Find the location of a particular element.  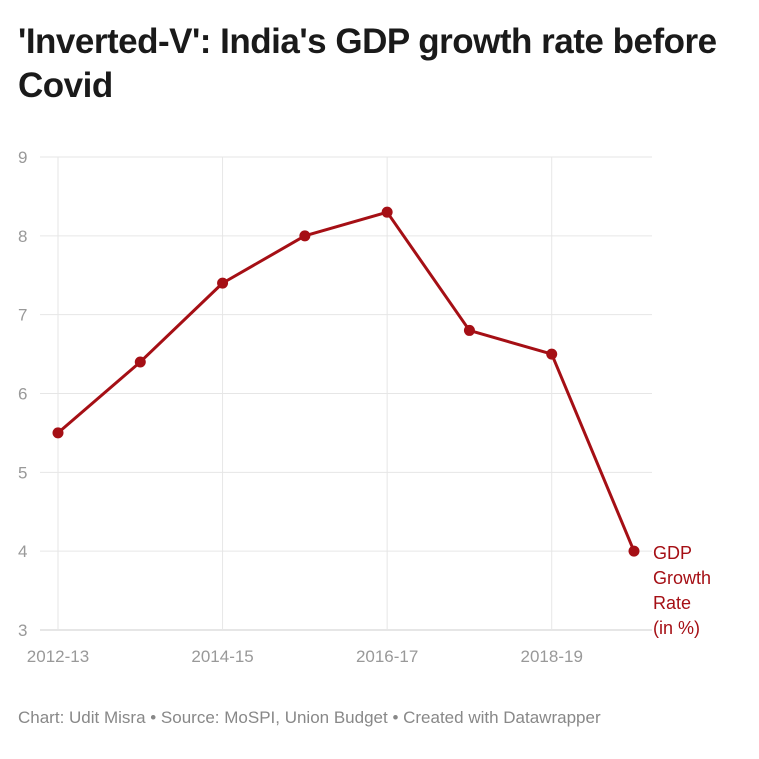

y-tick-label: 9 is located at coordinates (22, 157).